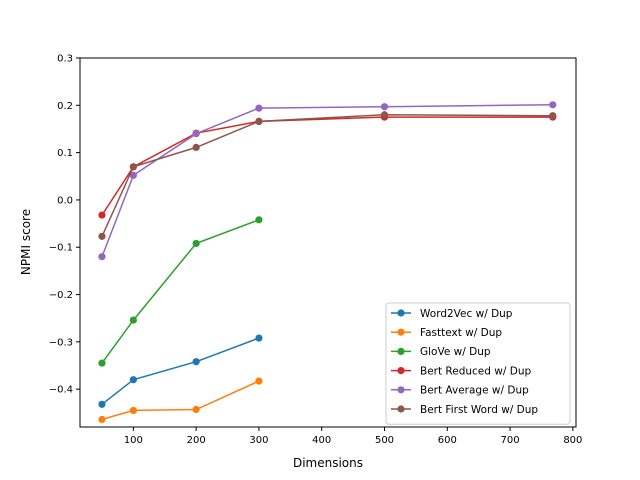  I want to click on y-tick-label: −0.2, so click(61, 295).